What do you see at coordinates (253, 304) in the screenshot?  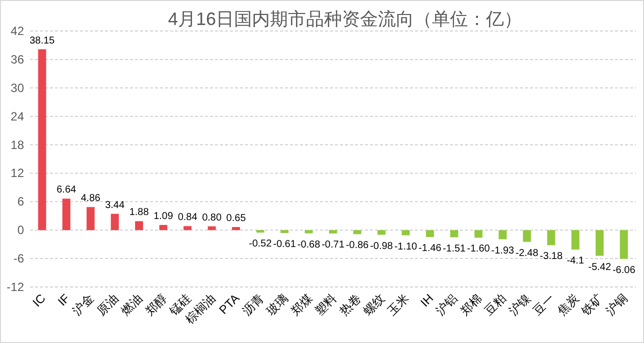 I see `x-tick-label: 沥青` at bounding box center [253, 304].